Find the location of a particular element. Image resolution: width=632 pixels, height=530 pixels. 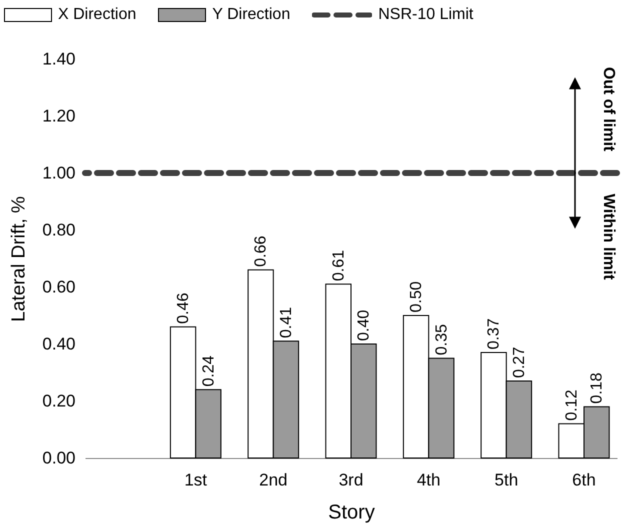

legend-label: NSR-10 Limit is located at coordinates (426, 15).